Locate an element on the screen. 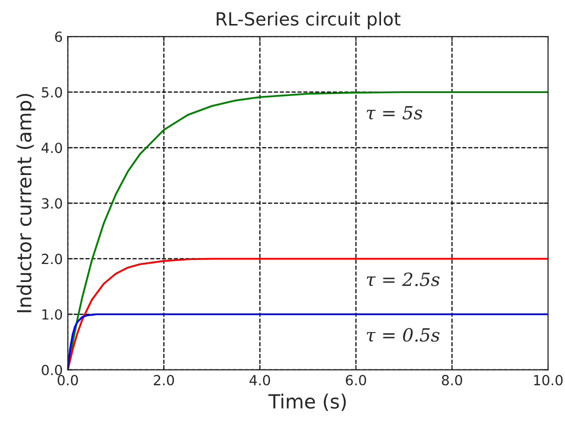 This screenshot has width=565, height=430. x-tick-label: 2.0 is located at coordinates (164, 380).